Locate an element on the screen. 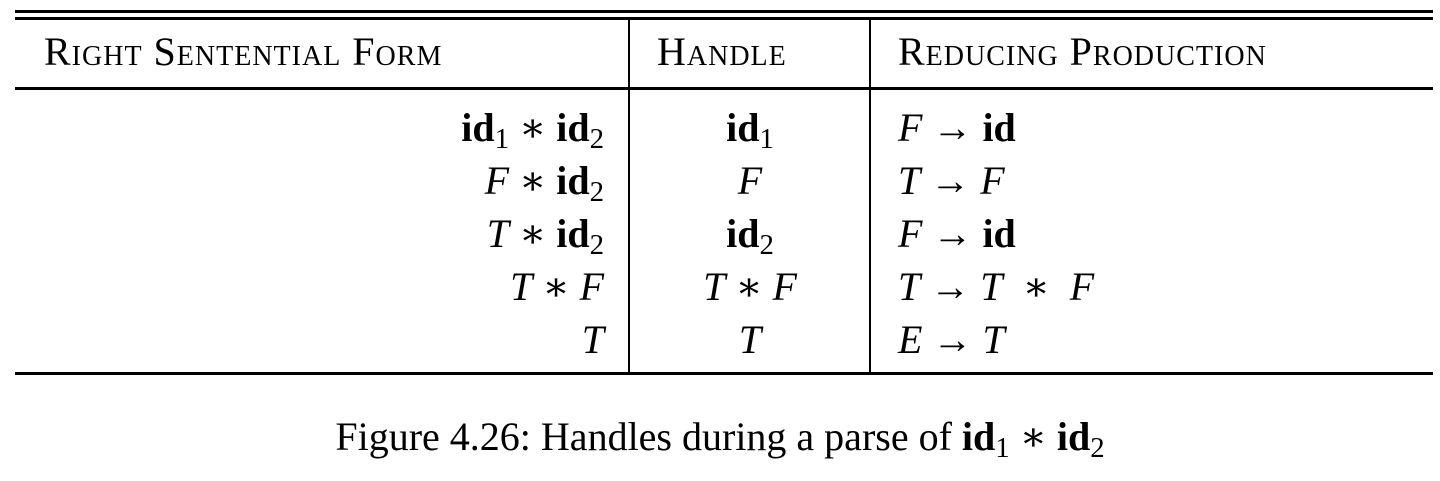 Image resolution: width=1440 pixels, height=481 pixels. handle-cell: T ∗ F is located at coordinates (750, 287).